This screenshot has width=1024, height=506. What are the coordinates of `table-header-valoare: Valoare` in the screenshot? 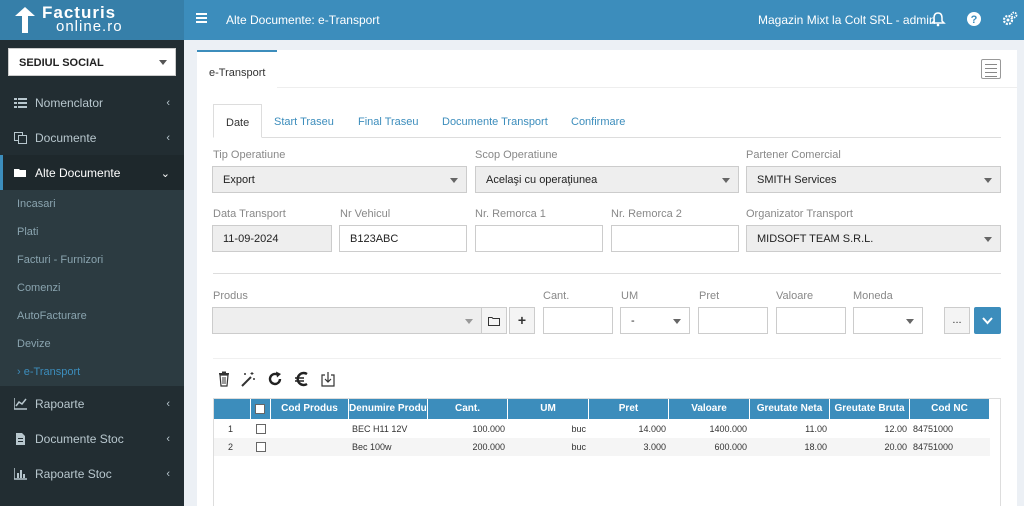 It's located at (709, 409).